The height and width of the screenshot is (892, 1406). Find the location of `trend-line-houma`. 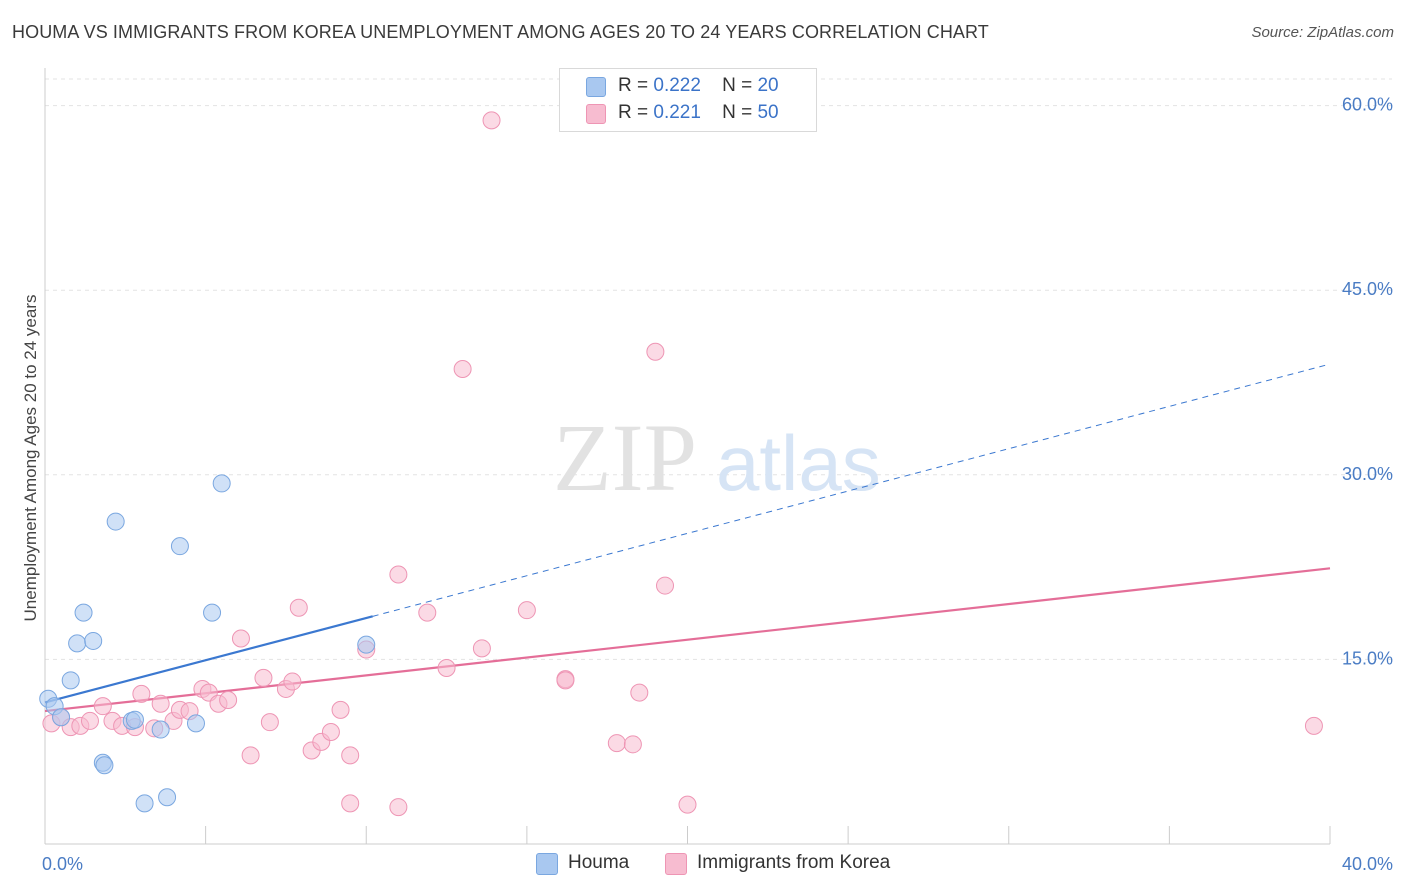

trend-line-houma is located at coordinates (208, 659).